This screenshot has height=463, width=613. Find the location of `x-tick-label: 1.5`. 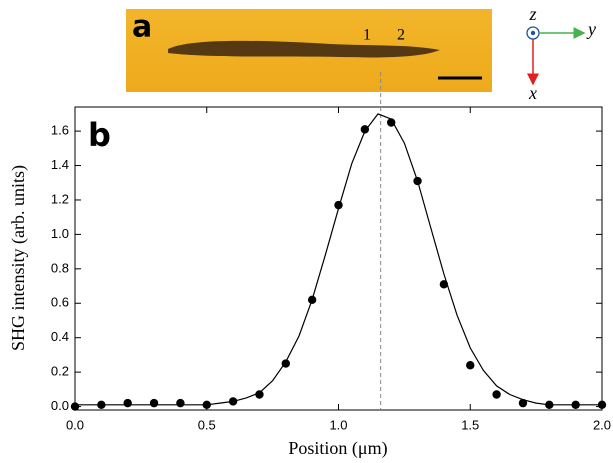

x-tick-label: 1.5 is located at coordinates (470, 424).